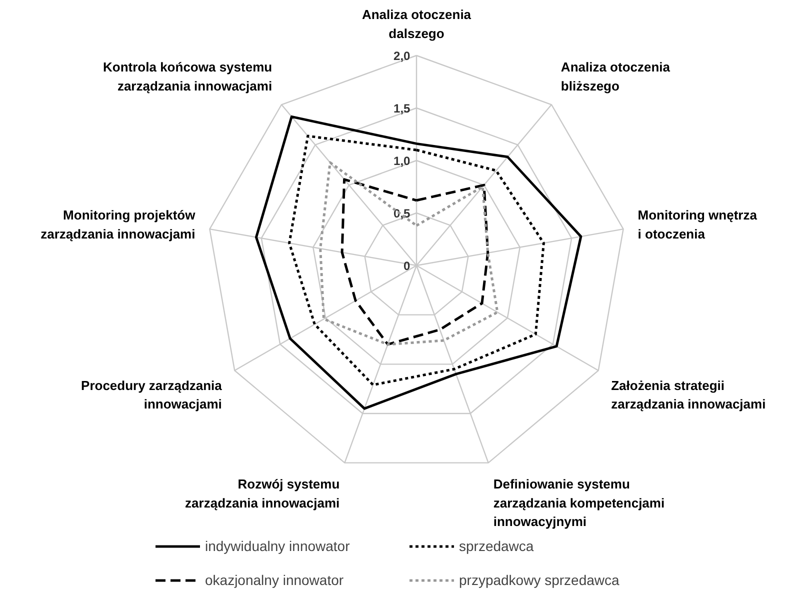  Describe the element at coordinates (402, 56) in the screenshot. I see `y-tick-label: 2,0` at that location.